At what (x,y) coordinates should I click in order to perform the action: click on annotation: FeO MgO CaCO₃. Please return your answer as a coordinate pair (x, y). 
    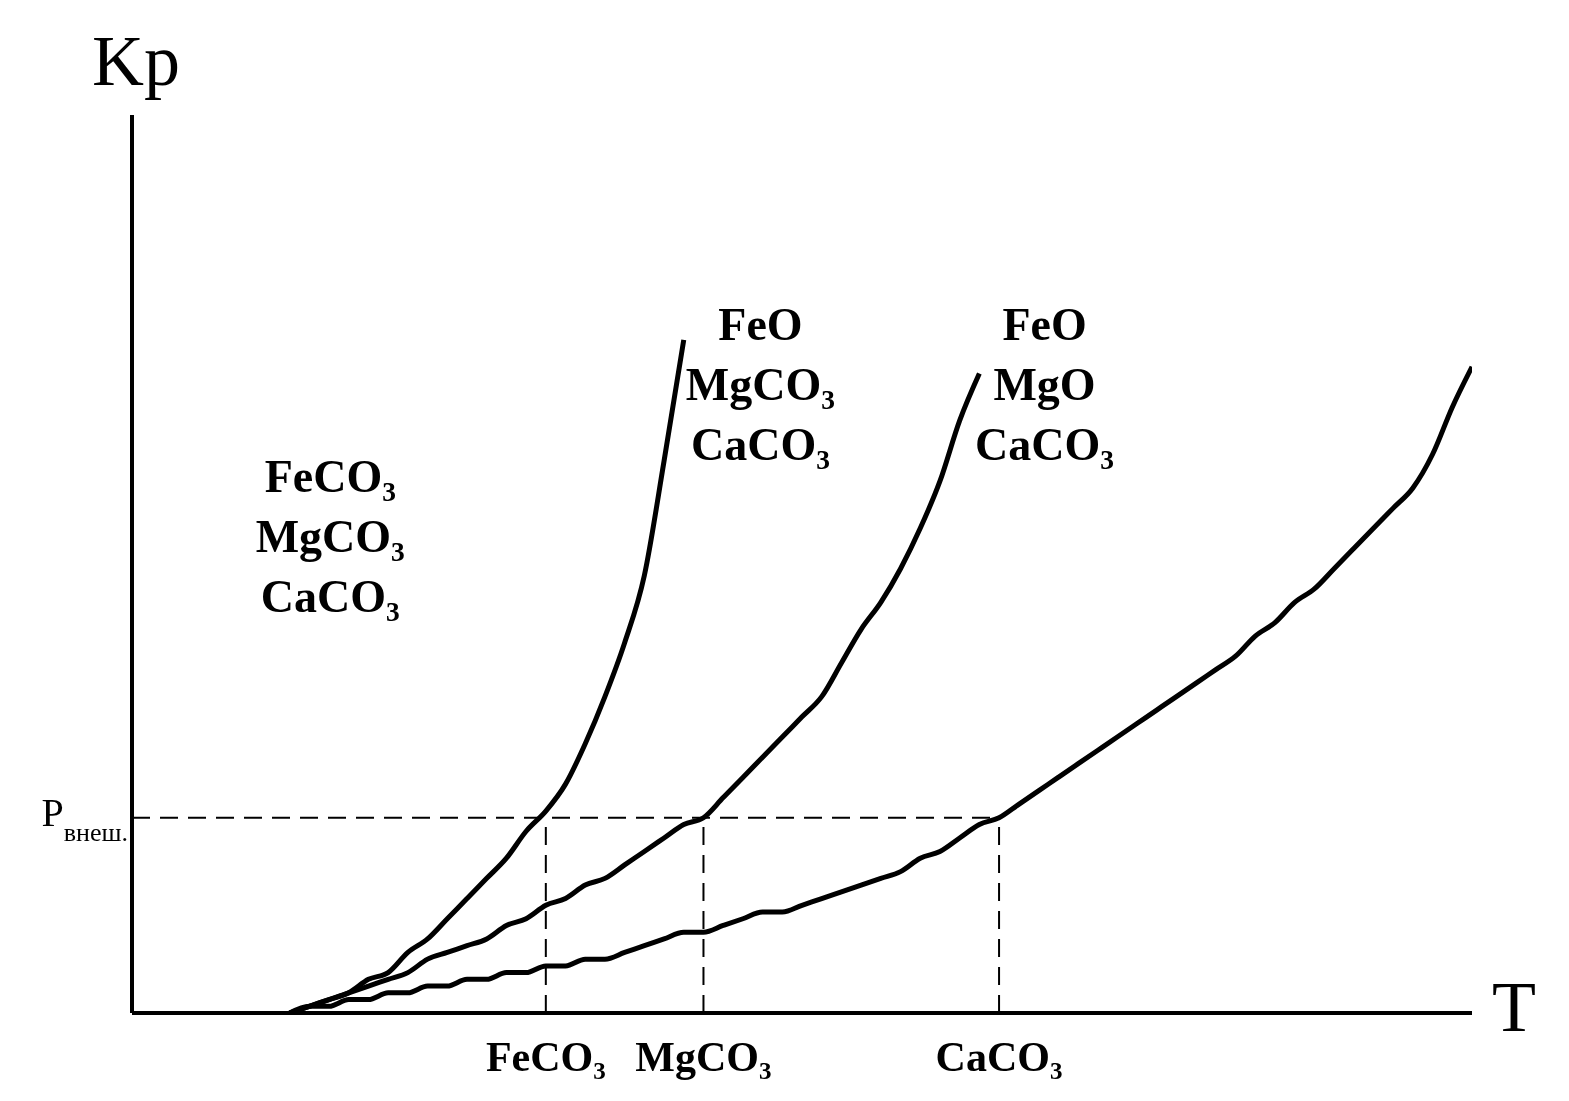
    Looking at the image, I should click on (1045, 384).